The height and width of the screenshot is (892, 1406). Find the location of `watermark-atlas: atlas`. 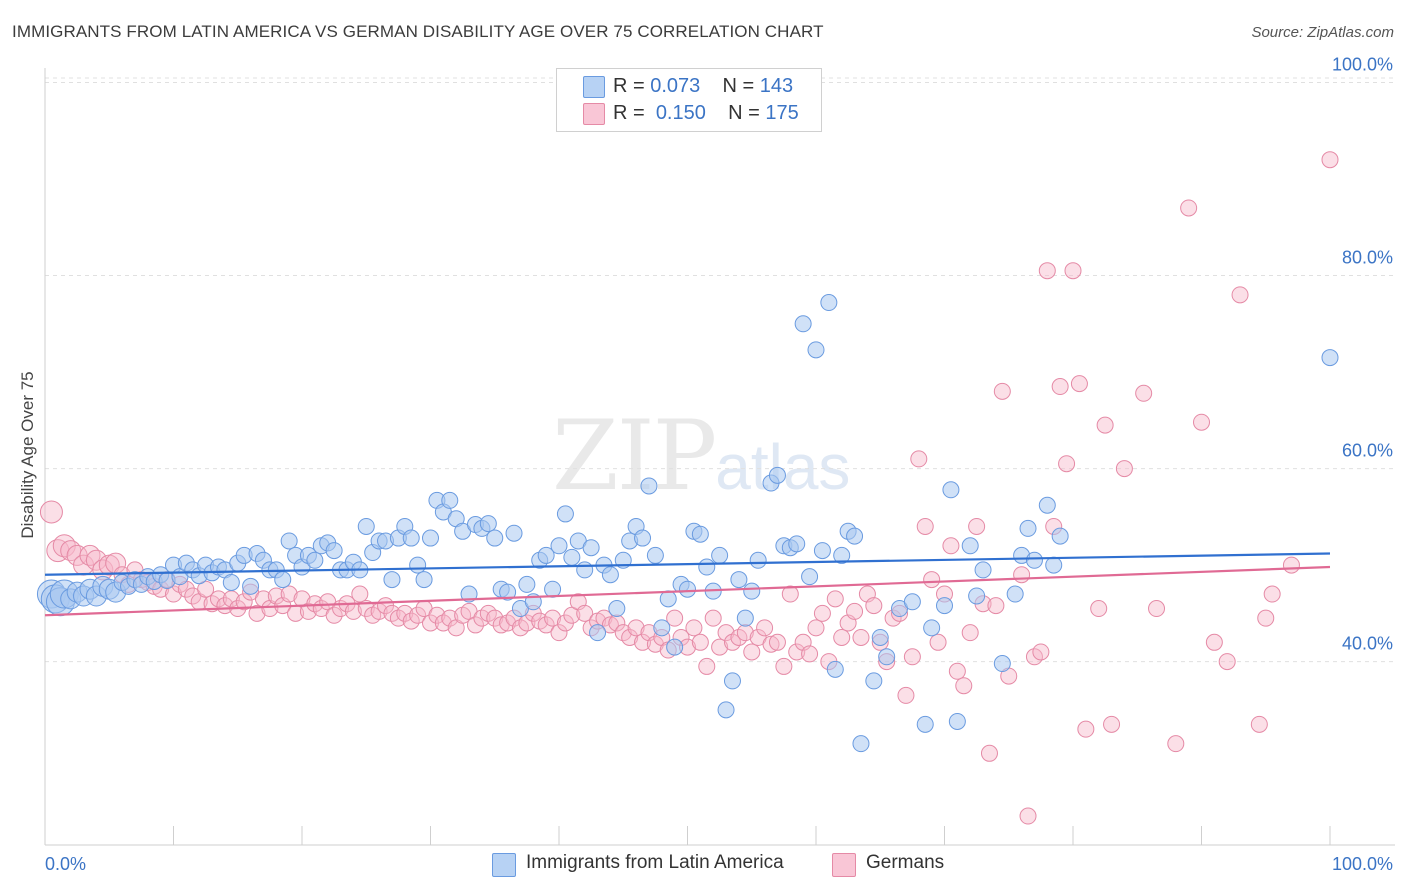

watermark-atlas: atlas is located at coordinates (783, 467).